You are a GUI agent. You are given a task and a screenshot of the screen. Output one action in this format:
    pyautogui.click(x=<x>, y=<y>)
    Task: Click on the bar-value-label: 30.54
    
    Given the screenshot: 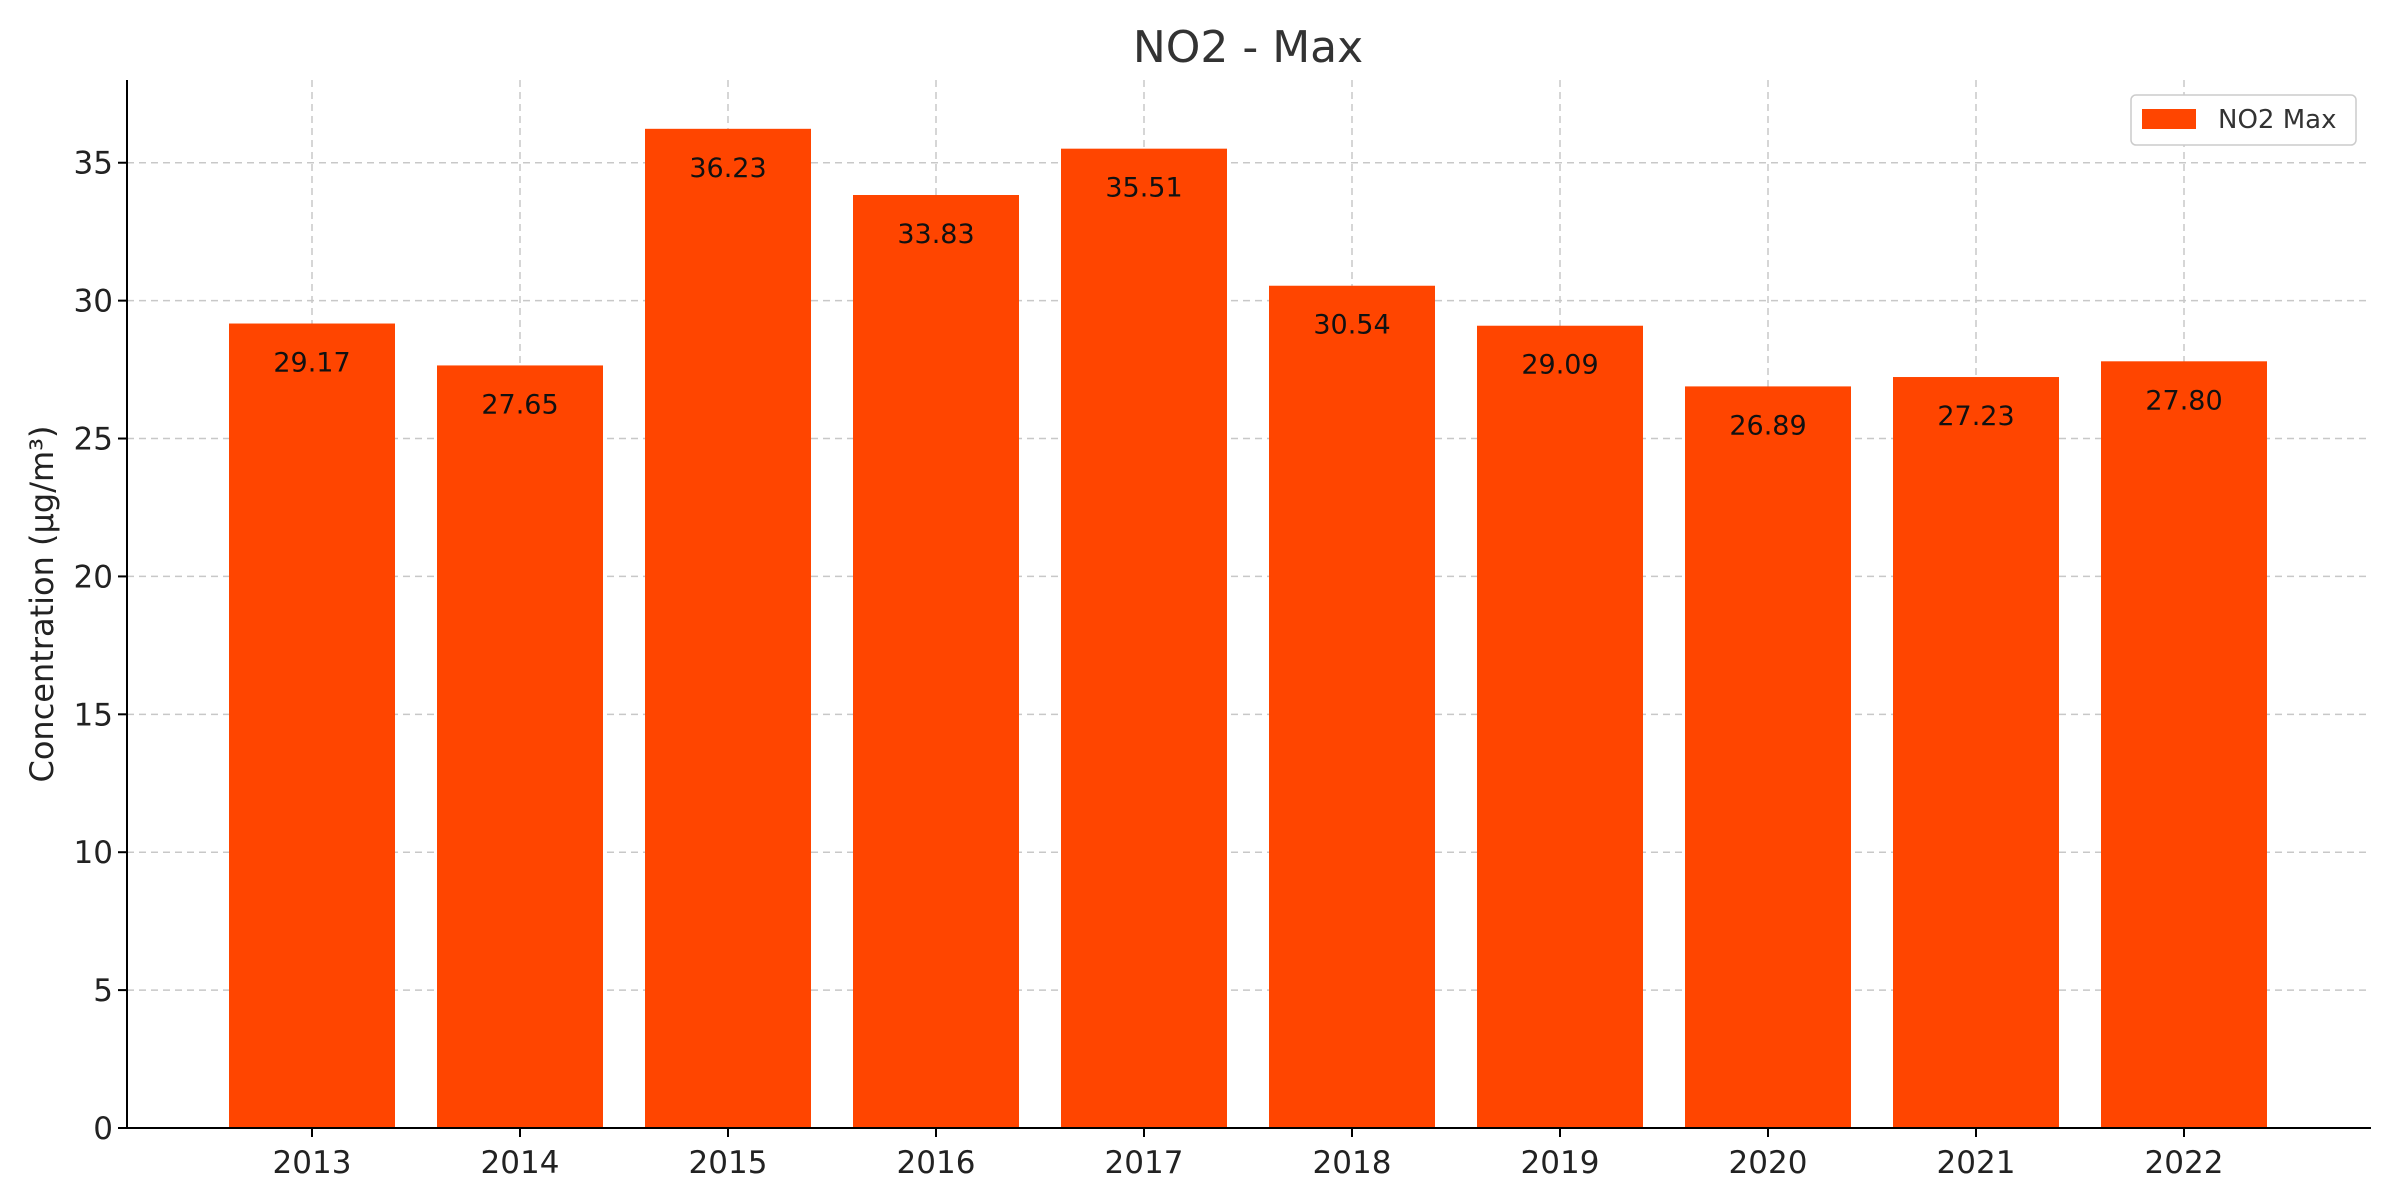 What is the action you would take?
    pyautogui.click(x=1351, y=325)
    